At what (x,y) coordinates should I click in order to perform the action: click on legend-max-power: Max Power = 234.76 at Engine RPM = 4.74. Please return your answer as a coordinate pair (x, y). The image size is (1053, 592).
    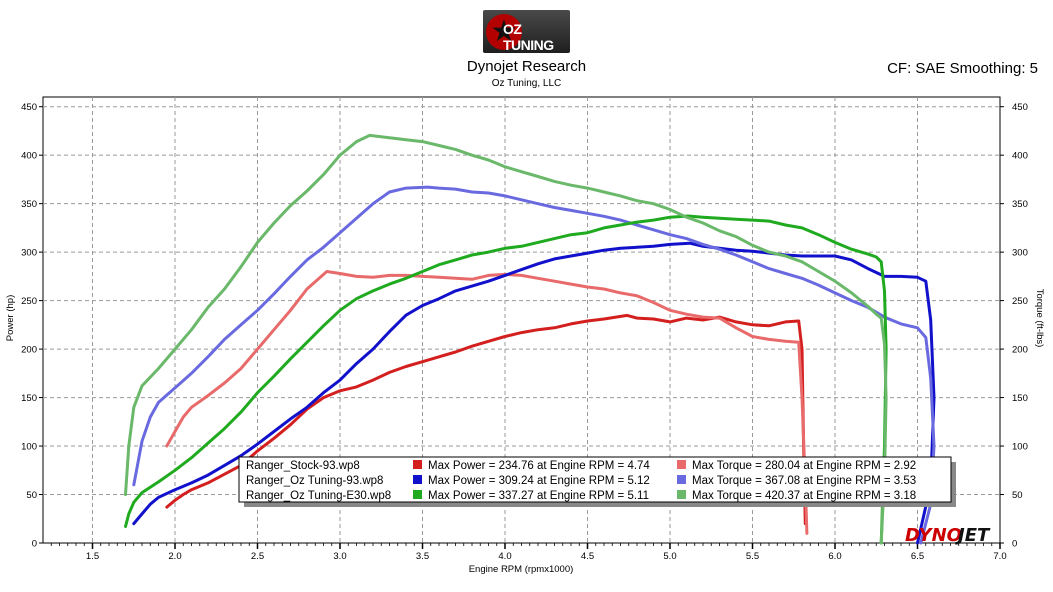
    Looking at the image, I should click on (539, 466).